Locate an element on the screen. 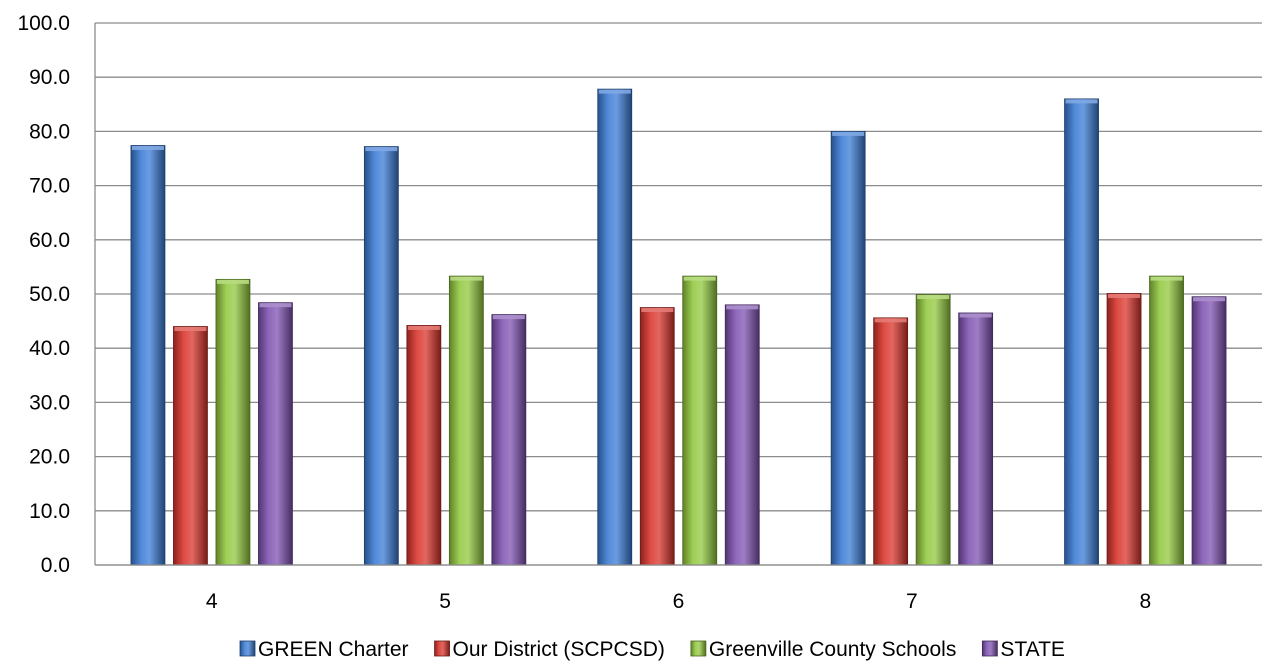 The height and width of the screenshot is (669, 1262). y-tick-label: 100.0 is located at coordinates (43, 23).